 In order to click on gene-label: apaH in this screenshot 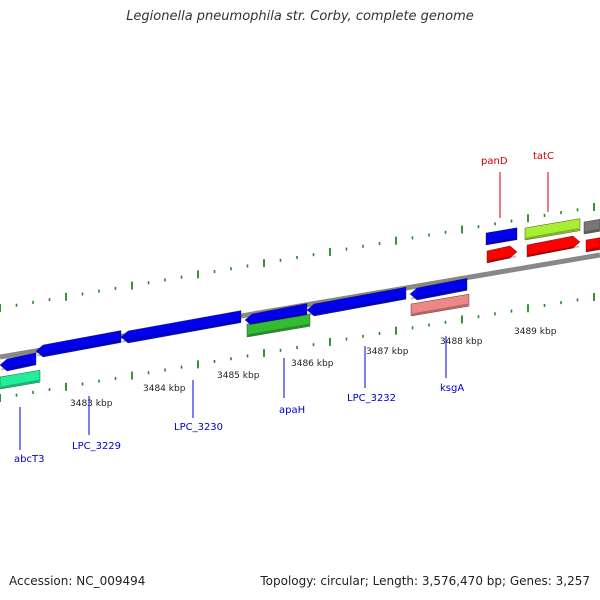, I will do `click(292, 410)`.